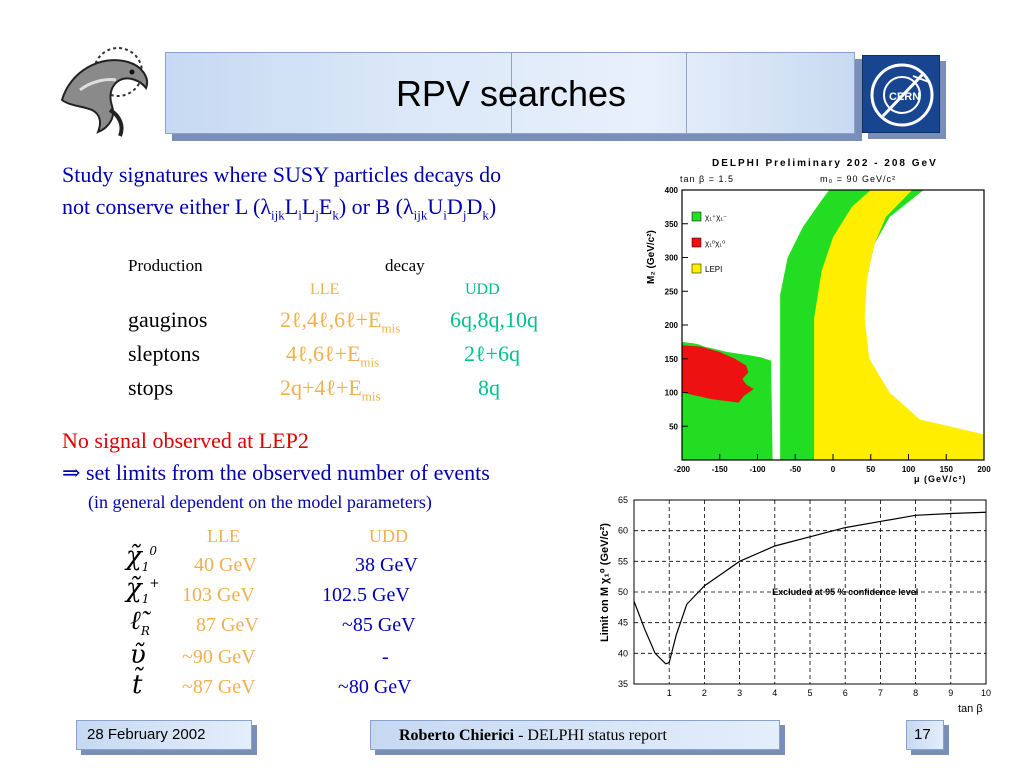 This screenshot has width=1024, height=768. Describe the element at coordinates (970, 709) in the screenshot. I see `chart2-xlabel: tan β` at that location.